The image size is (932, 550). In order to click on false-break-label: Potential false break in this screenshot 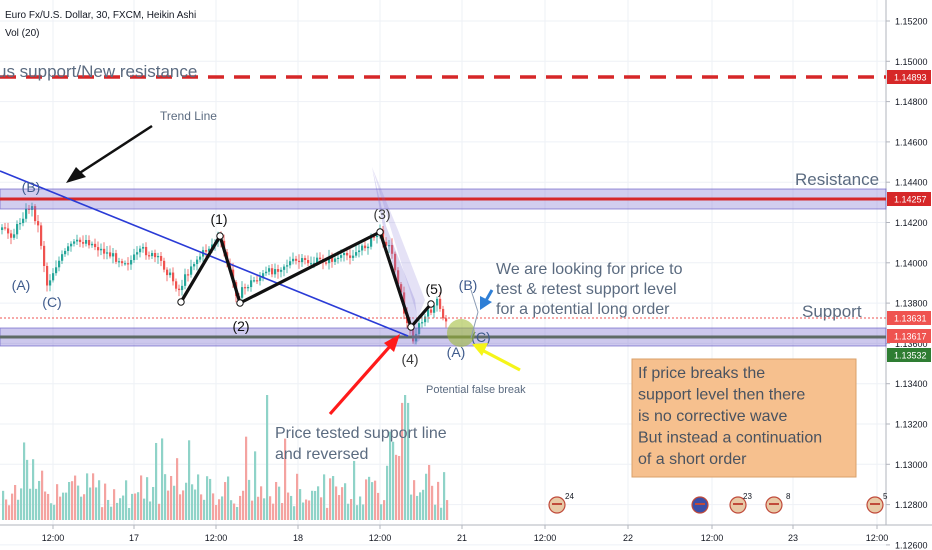, I will do `click(476, 390)`.